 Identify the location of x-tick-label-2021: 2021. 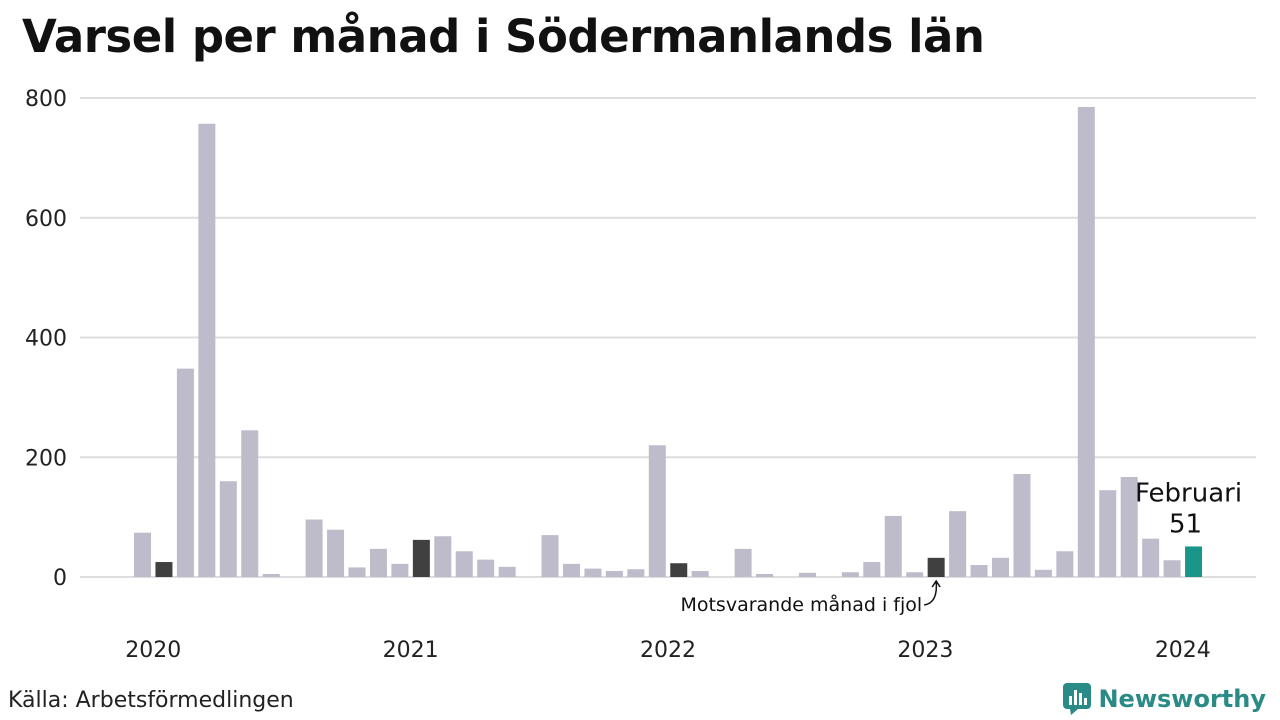
(411, 650).